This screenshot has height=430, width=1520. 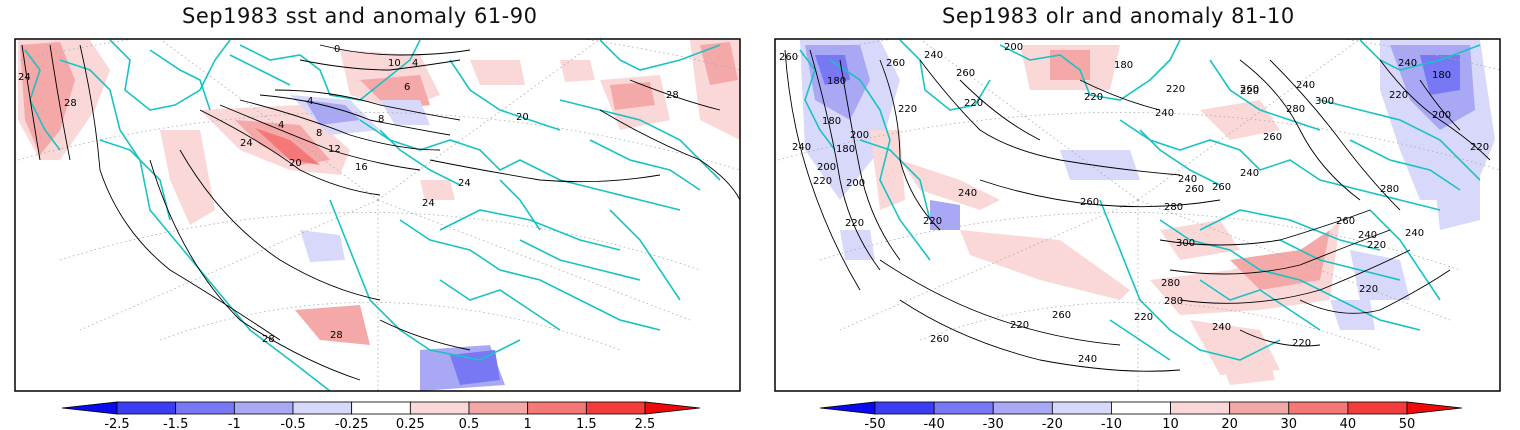 I want to click on left-colorbar-tick-label: -1.5, so click(x=175, y=423).